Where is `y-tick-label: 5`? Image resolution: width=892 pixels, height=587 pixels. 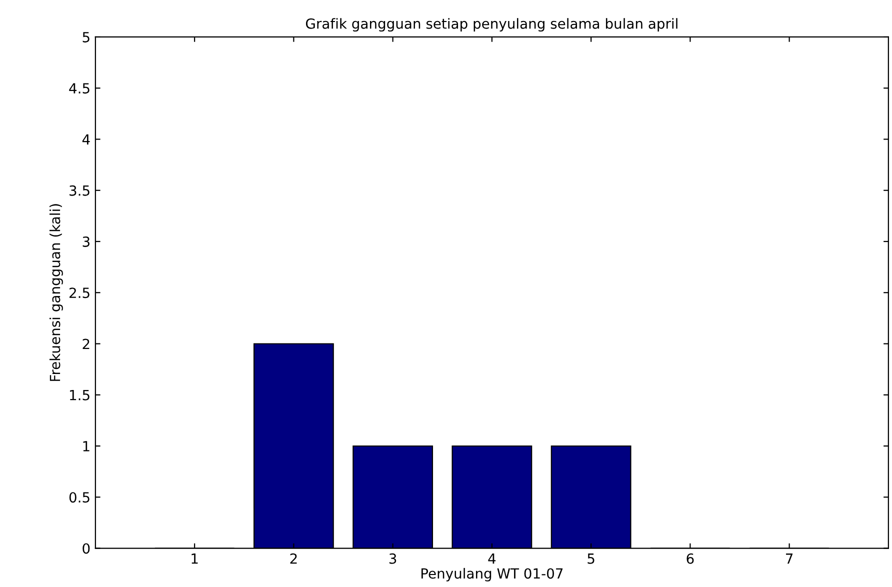 y-tick-label: 5 is located at coordinates (86, 37).